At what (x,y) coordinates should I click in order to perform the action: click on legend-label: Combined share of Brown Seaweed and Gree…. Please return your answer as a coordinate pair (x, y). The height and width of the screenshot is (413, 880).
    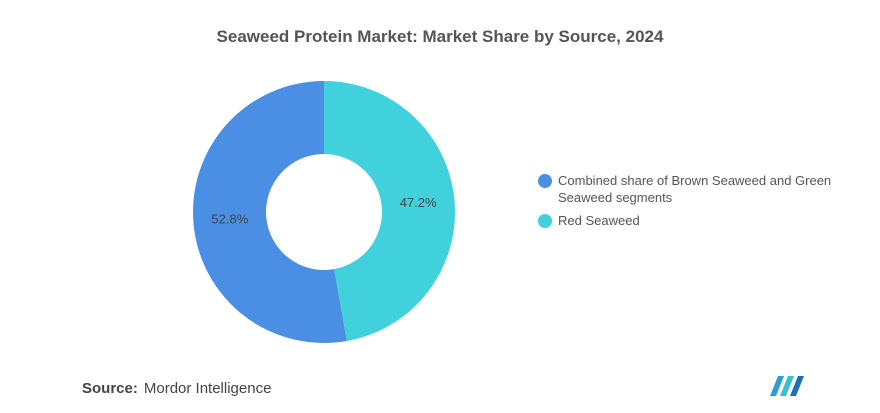
    Looking at the image, I should click on (695, 189).